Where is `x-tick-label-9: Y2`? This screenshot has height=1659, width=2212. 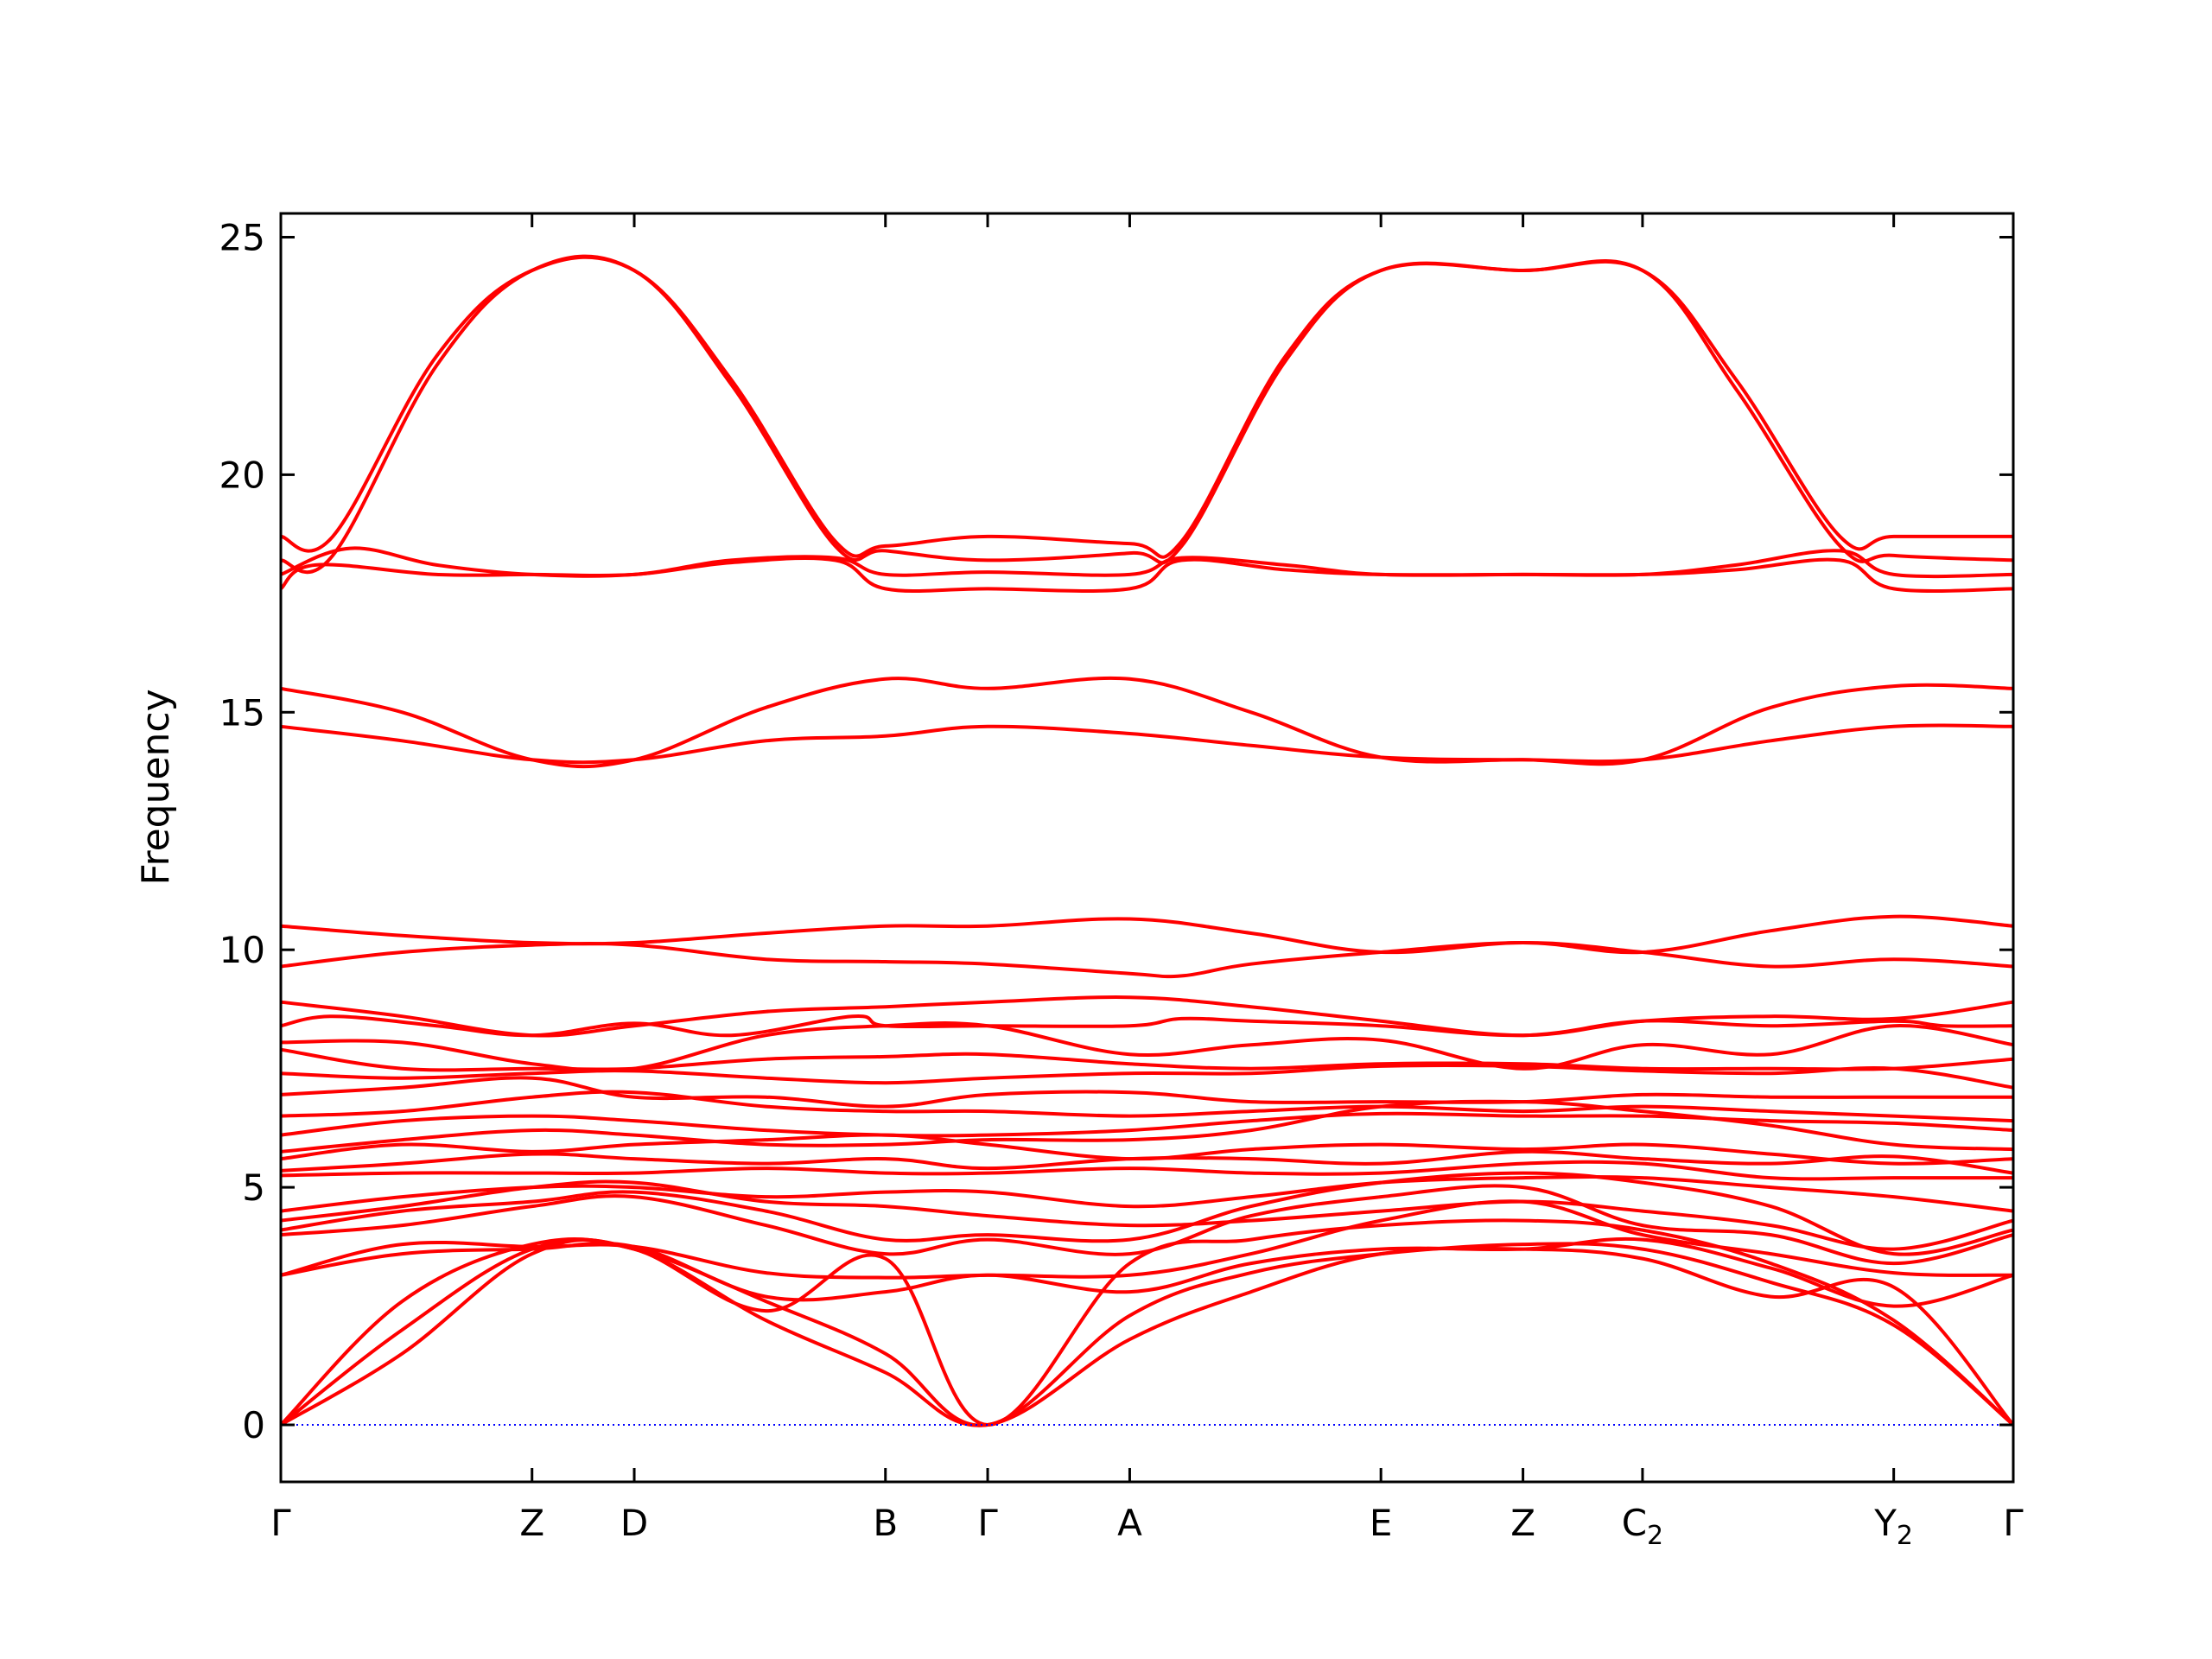 x-tick-label-9: Y2 is located at coordinates (1893, 1526).